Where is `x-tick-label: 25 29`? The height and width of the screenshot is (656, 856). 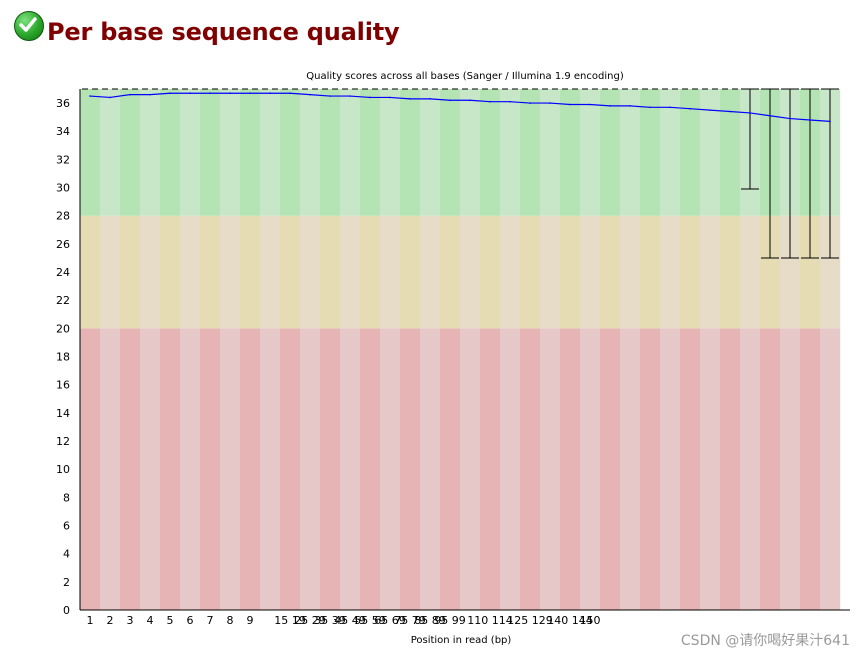 x-tick-label: 25 29 is located at coordinates (310, 620).